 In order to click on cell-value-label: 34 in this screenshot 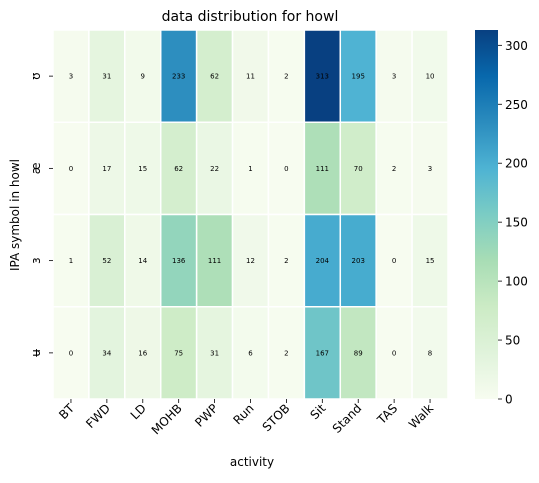, I will do `click(106, 353)`.